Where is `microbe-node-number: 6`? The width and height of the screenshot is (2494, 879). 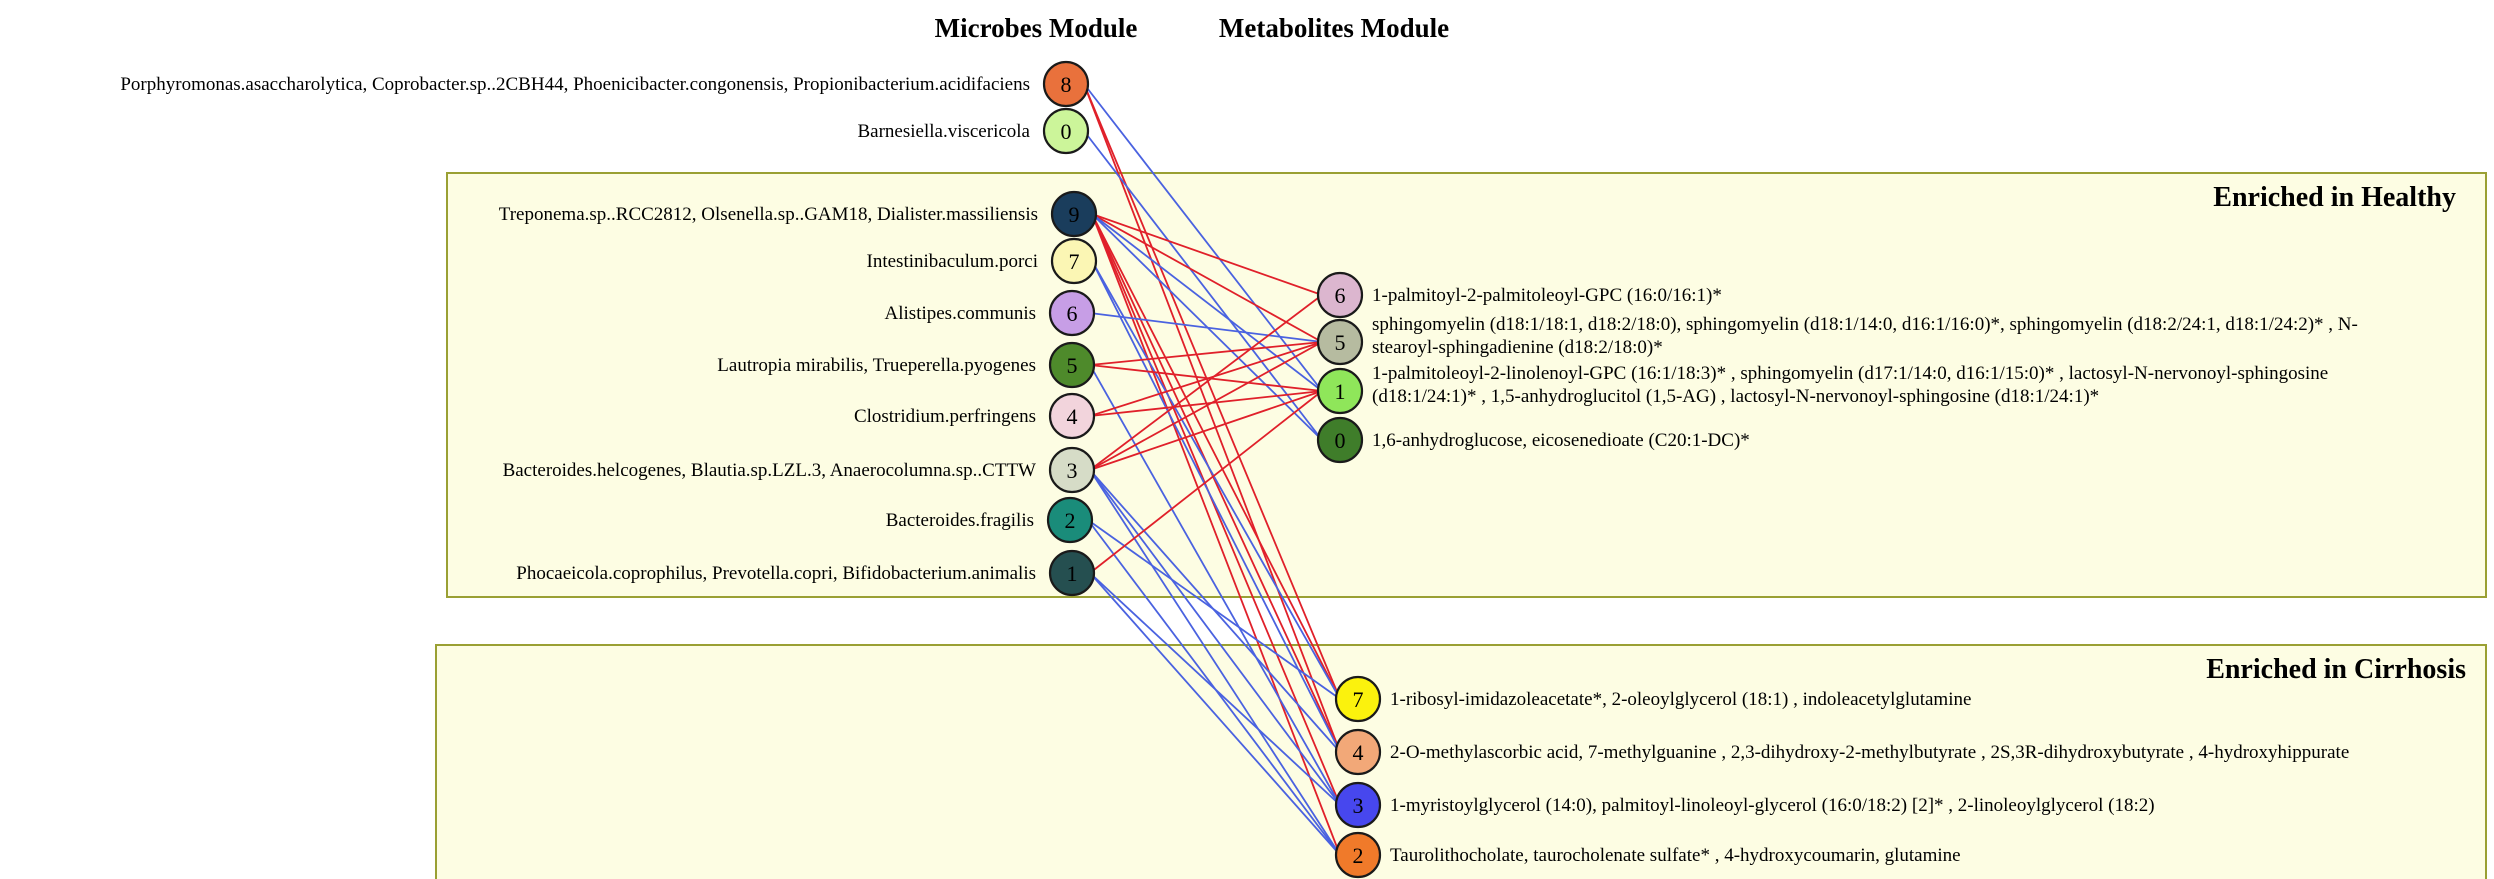
microbe-node-number: 6 is located at coordinates (1072, 313).